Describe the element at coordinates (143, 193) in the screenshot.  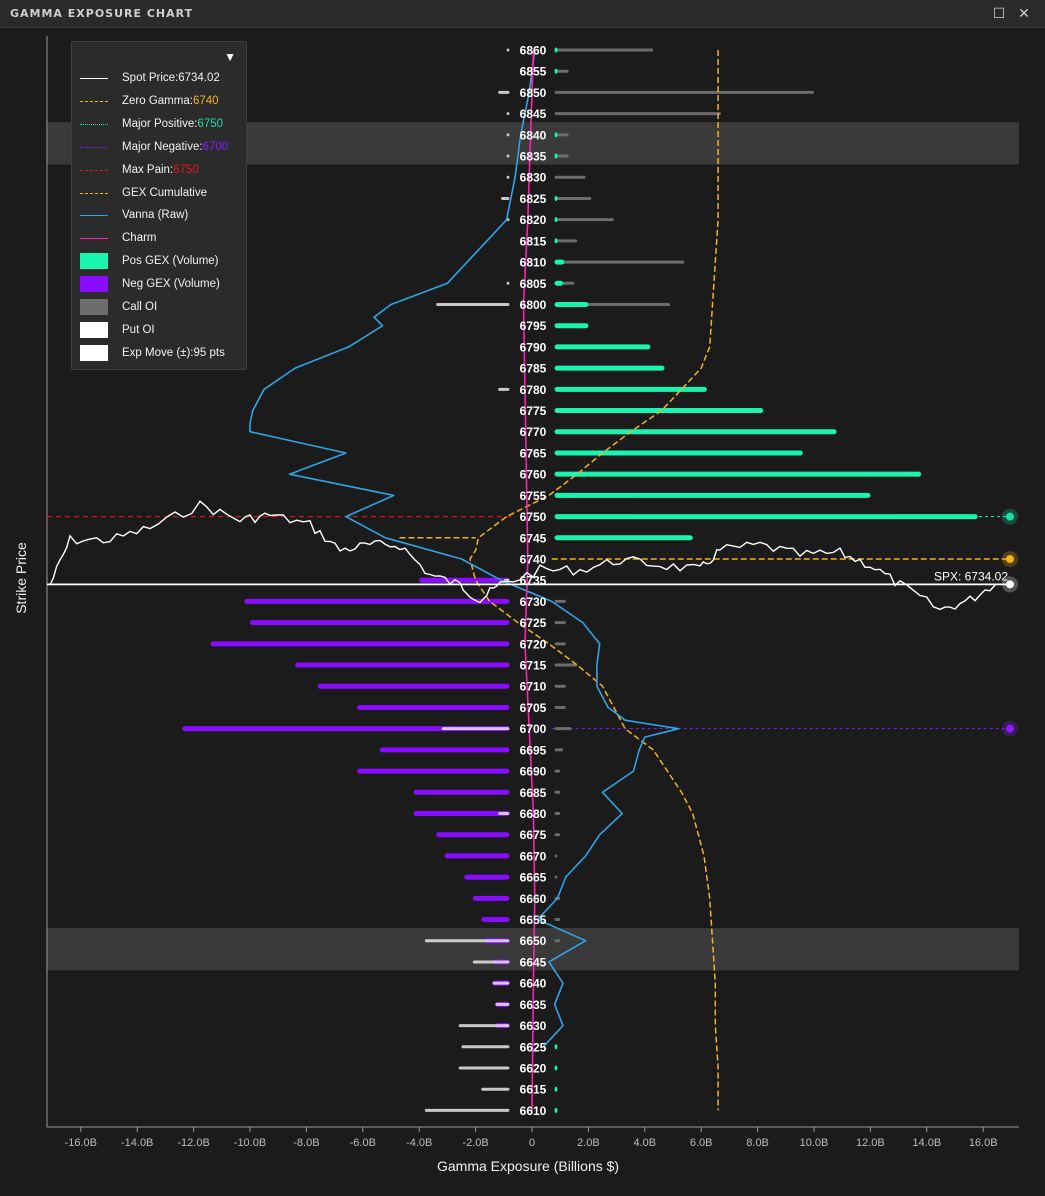
I see `legend-item: GEX Cumulative` at that location.